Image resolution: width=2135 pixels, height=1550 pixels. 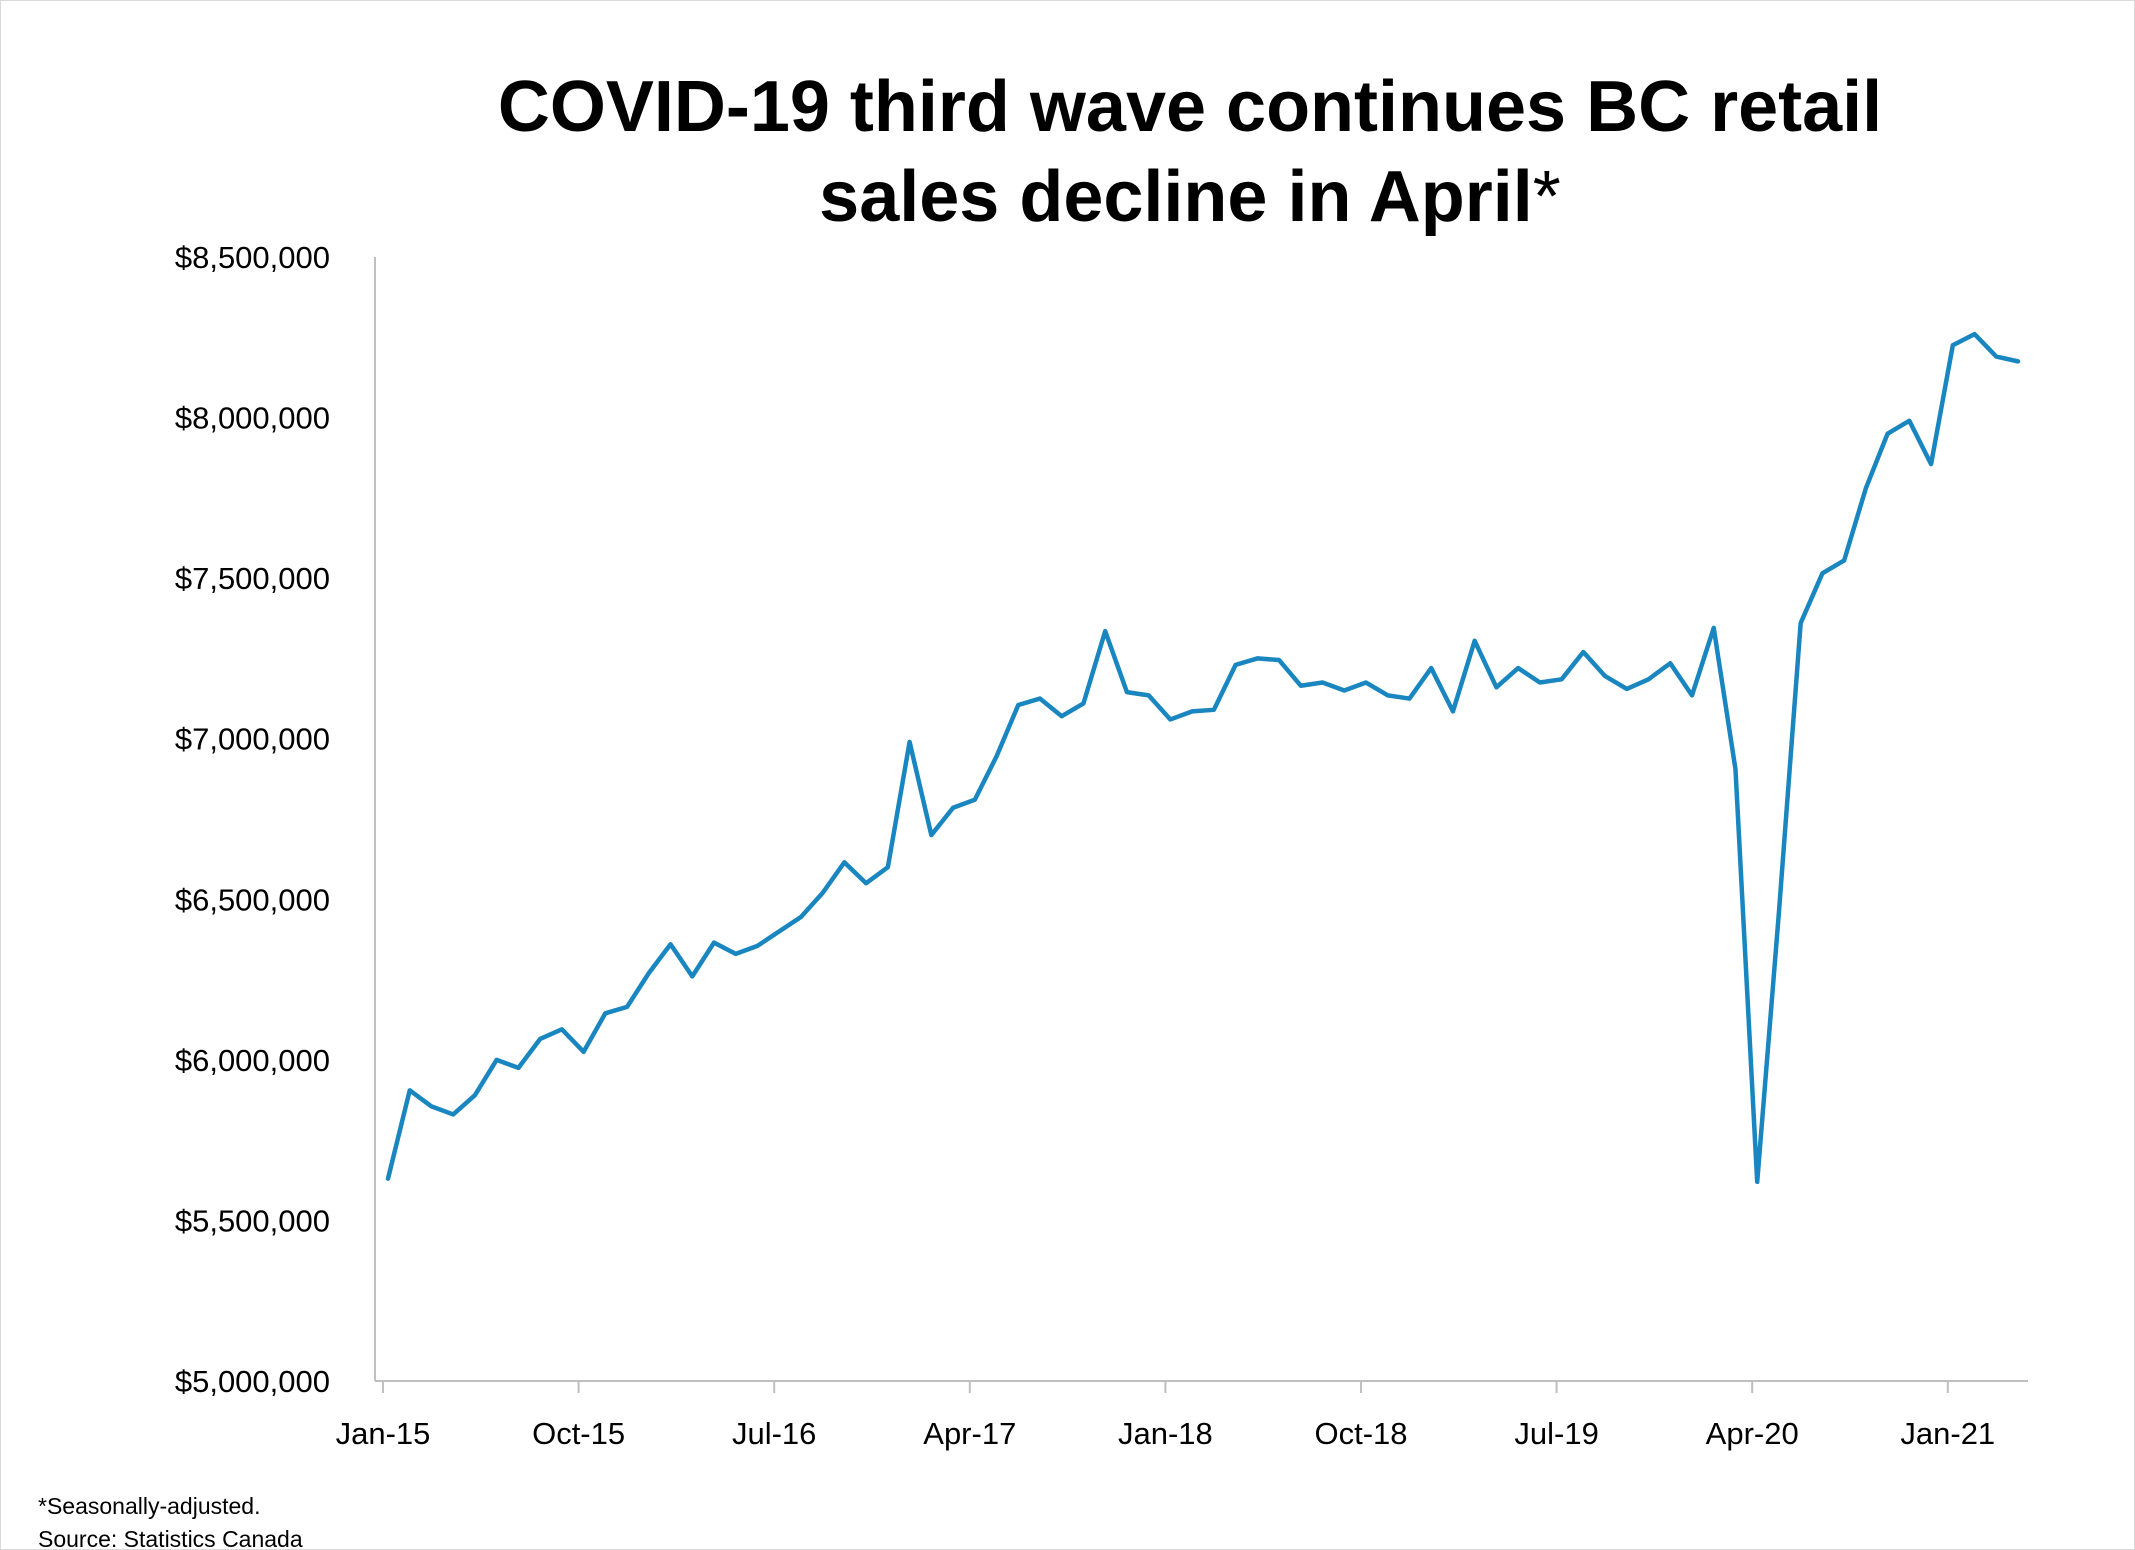 What do you see at coordinates (252, 257) in the screenshot?
I see `y-tick-label: $8,500,000` at bounding box center [252, 257].